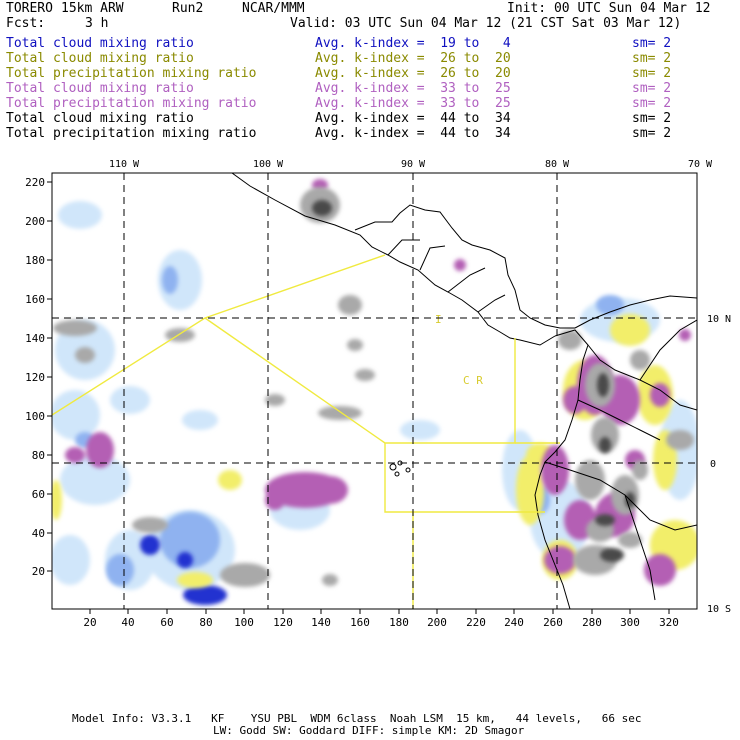 The width and height of the screenshot is (740, 740). Describe the element at coordinates (360, 622) in the screenshot. I see `x-tick-label: 160` at that location.